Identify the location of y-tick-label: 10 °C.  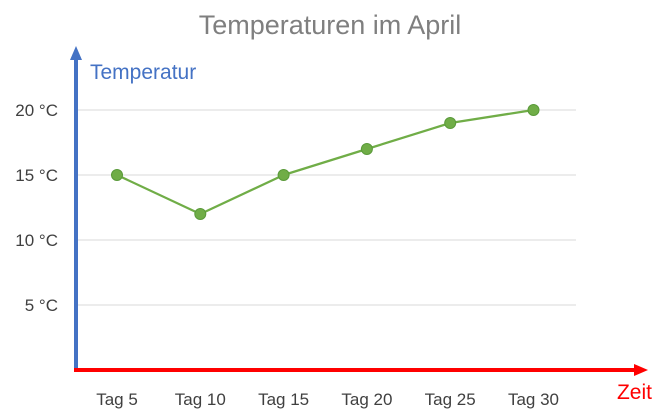
(36, 240).